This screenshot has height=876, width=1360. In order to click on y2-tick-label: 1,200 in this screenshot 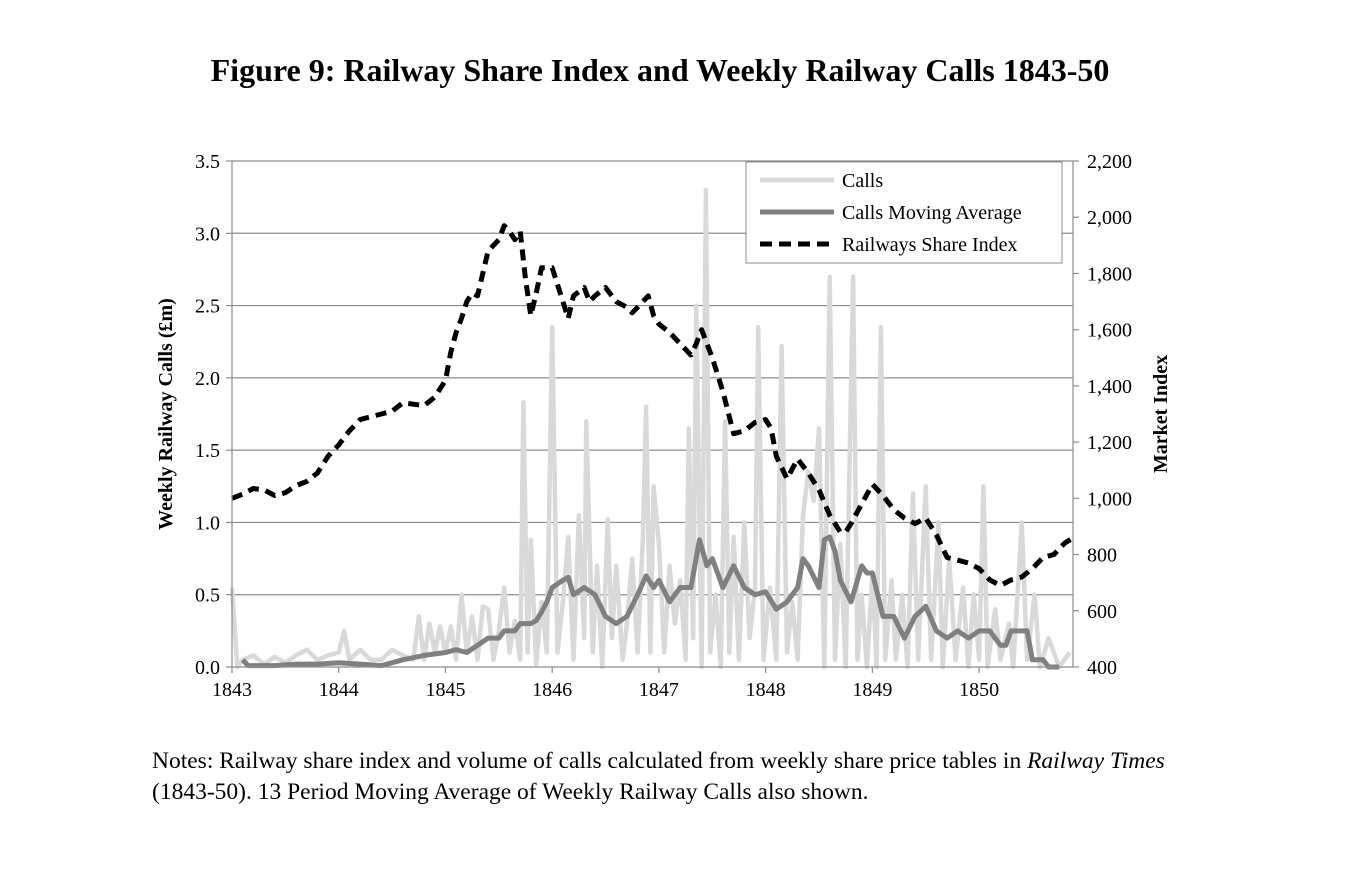, I will do `click(1109, 443)`.